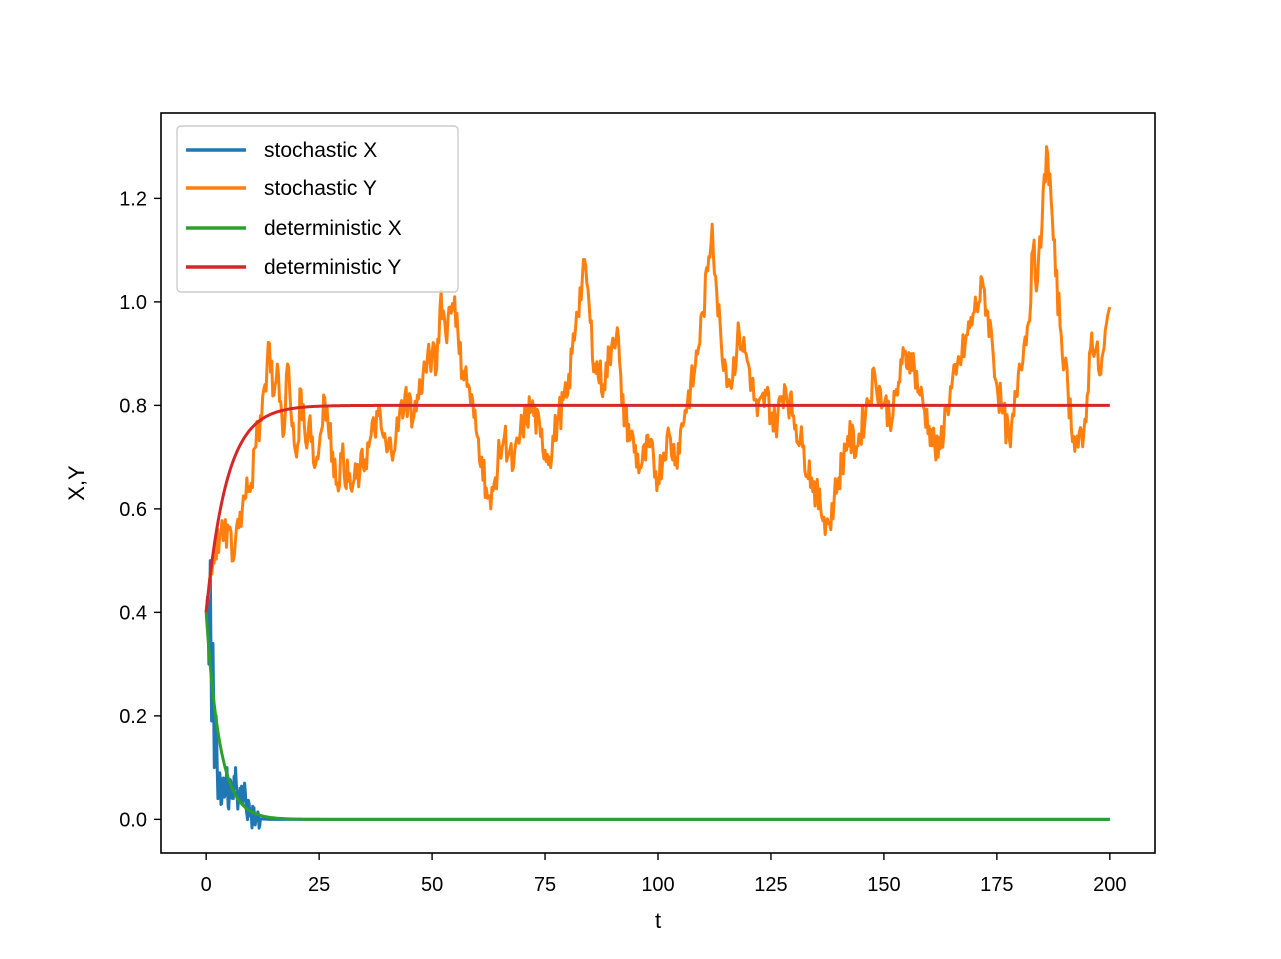  Describe the element at coordinates (133, 199) in the screenshot. I see `y-tick-label: 1.2` at that location.